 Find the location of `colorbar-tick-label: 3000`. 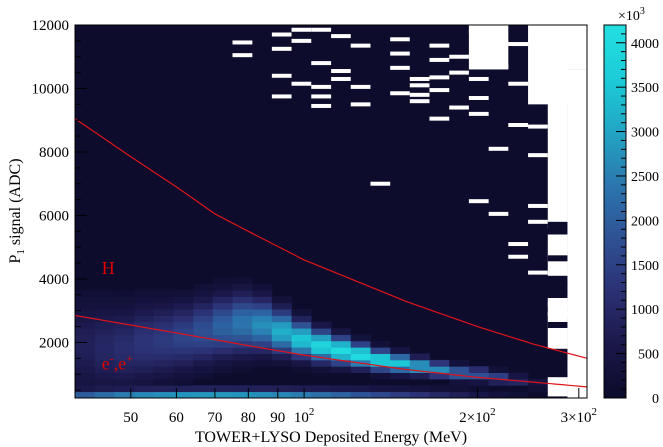

colorbar-tick-label: 3000 is located at coordinates (645, 133).